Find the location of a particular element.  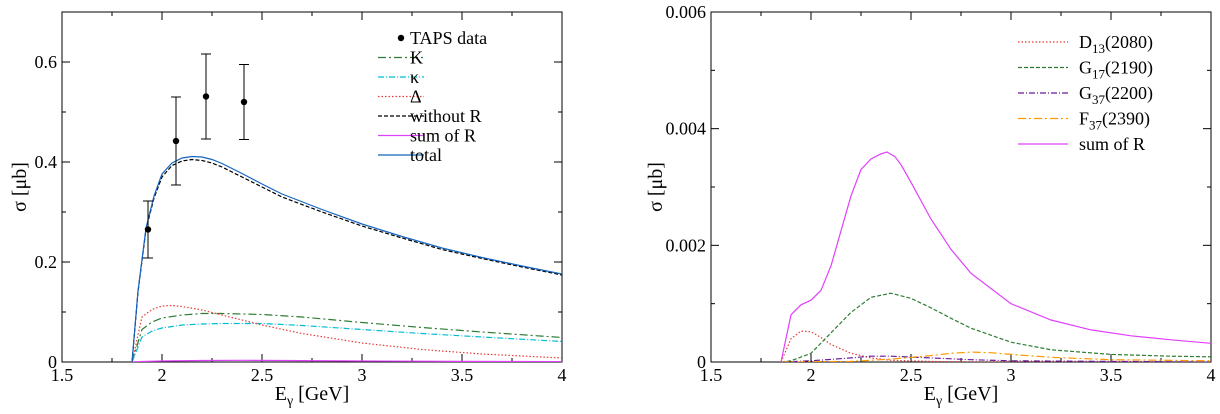

legend-label: without R is located at coordinates (446, 116).